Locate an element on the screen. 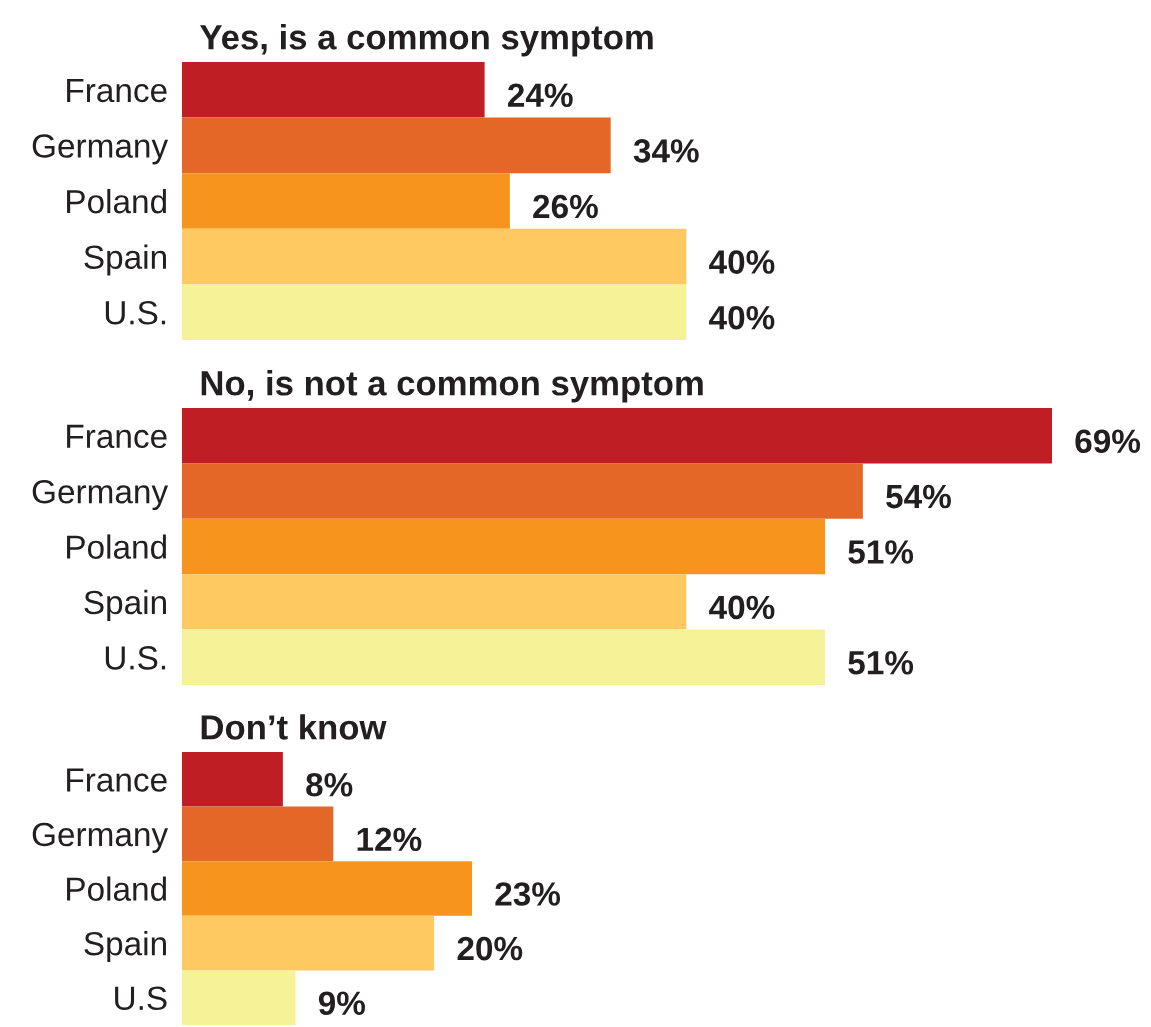 The width and height of the screenshot is (1151, 1027). chart-title: No, is not a common symptom is located at coordinates (452, 386).